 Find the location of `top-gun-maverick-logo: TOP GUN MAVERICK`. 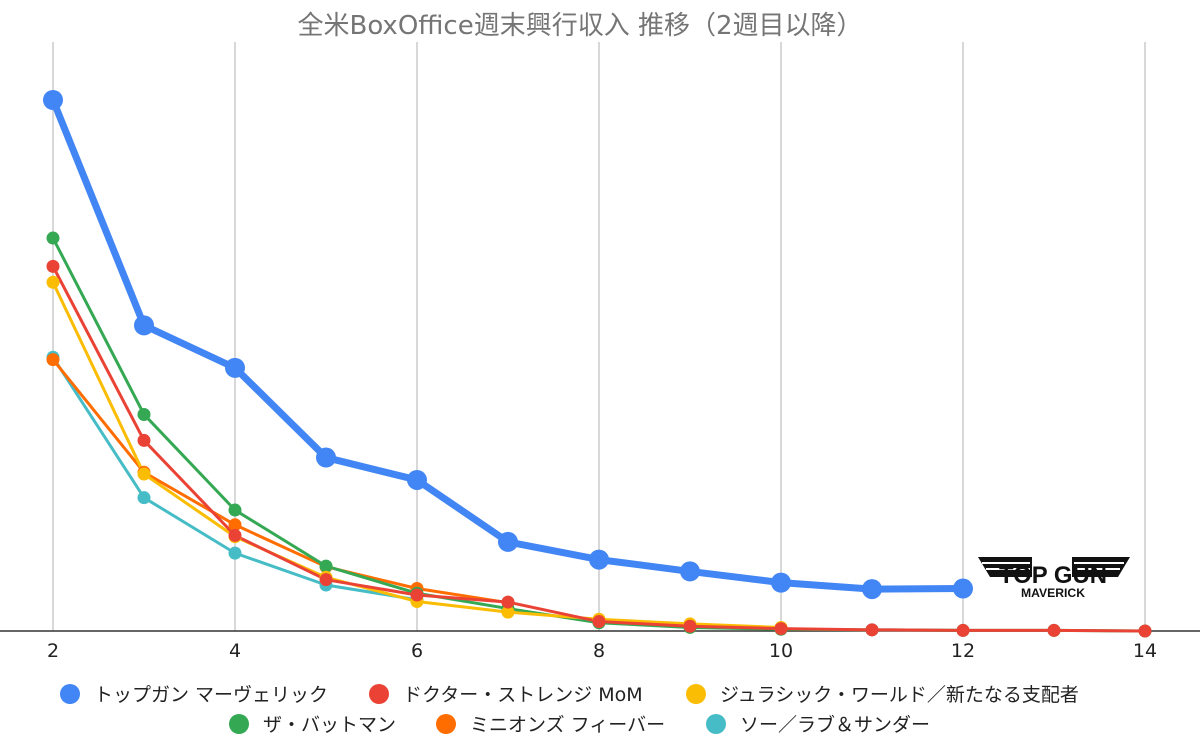

top-gun-maverick-logo: TOP GUN MAVERICK is located at coordinates (1054, 578).